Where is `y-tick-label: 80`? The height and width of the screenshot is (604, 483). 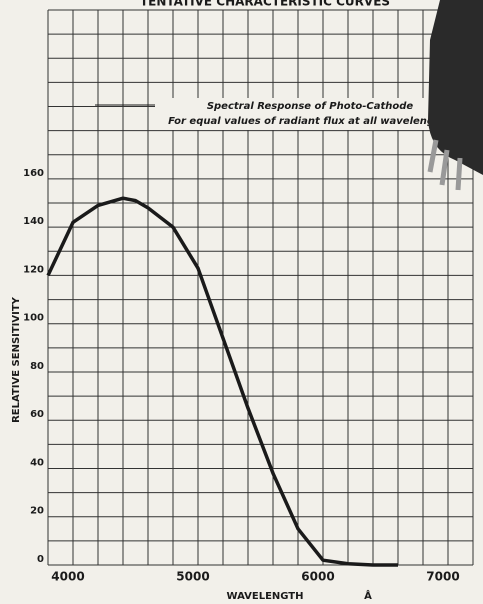 y-tick-label: 80 is located at coordinates (37, 366).